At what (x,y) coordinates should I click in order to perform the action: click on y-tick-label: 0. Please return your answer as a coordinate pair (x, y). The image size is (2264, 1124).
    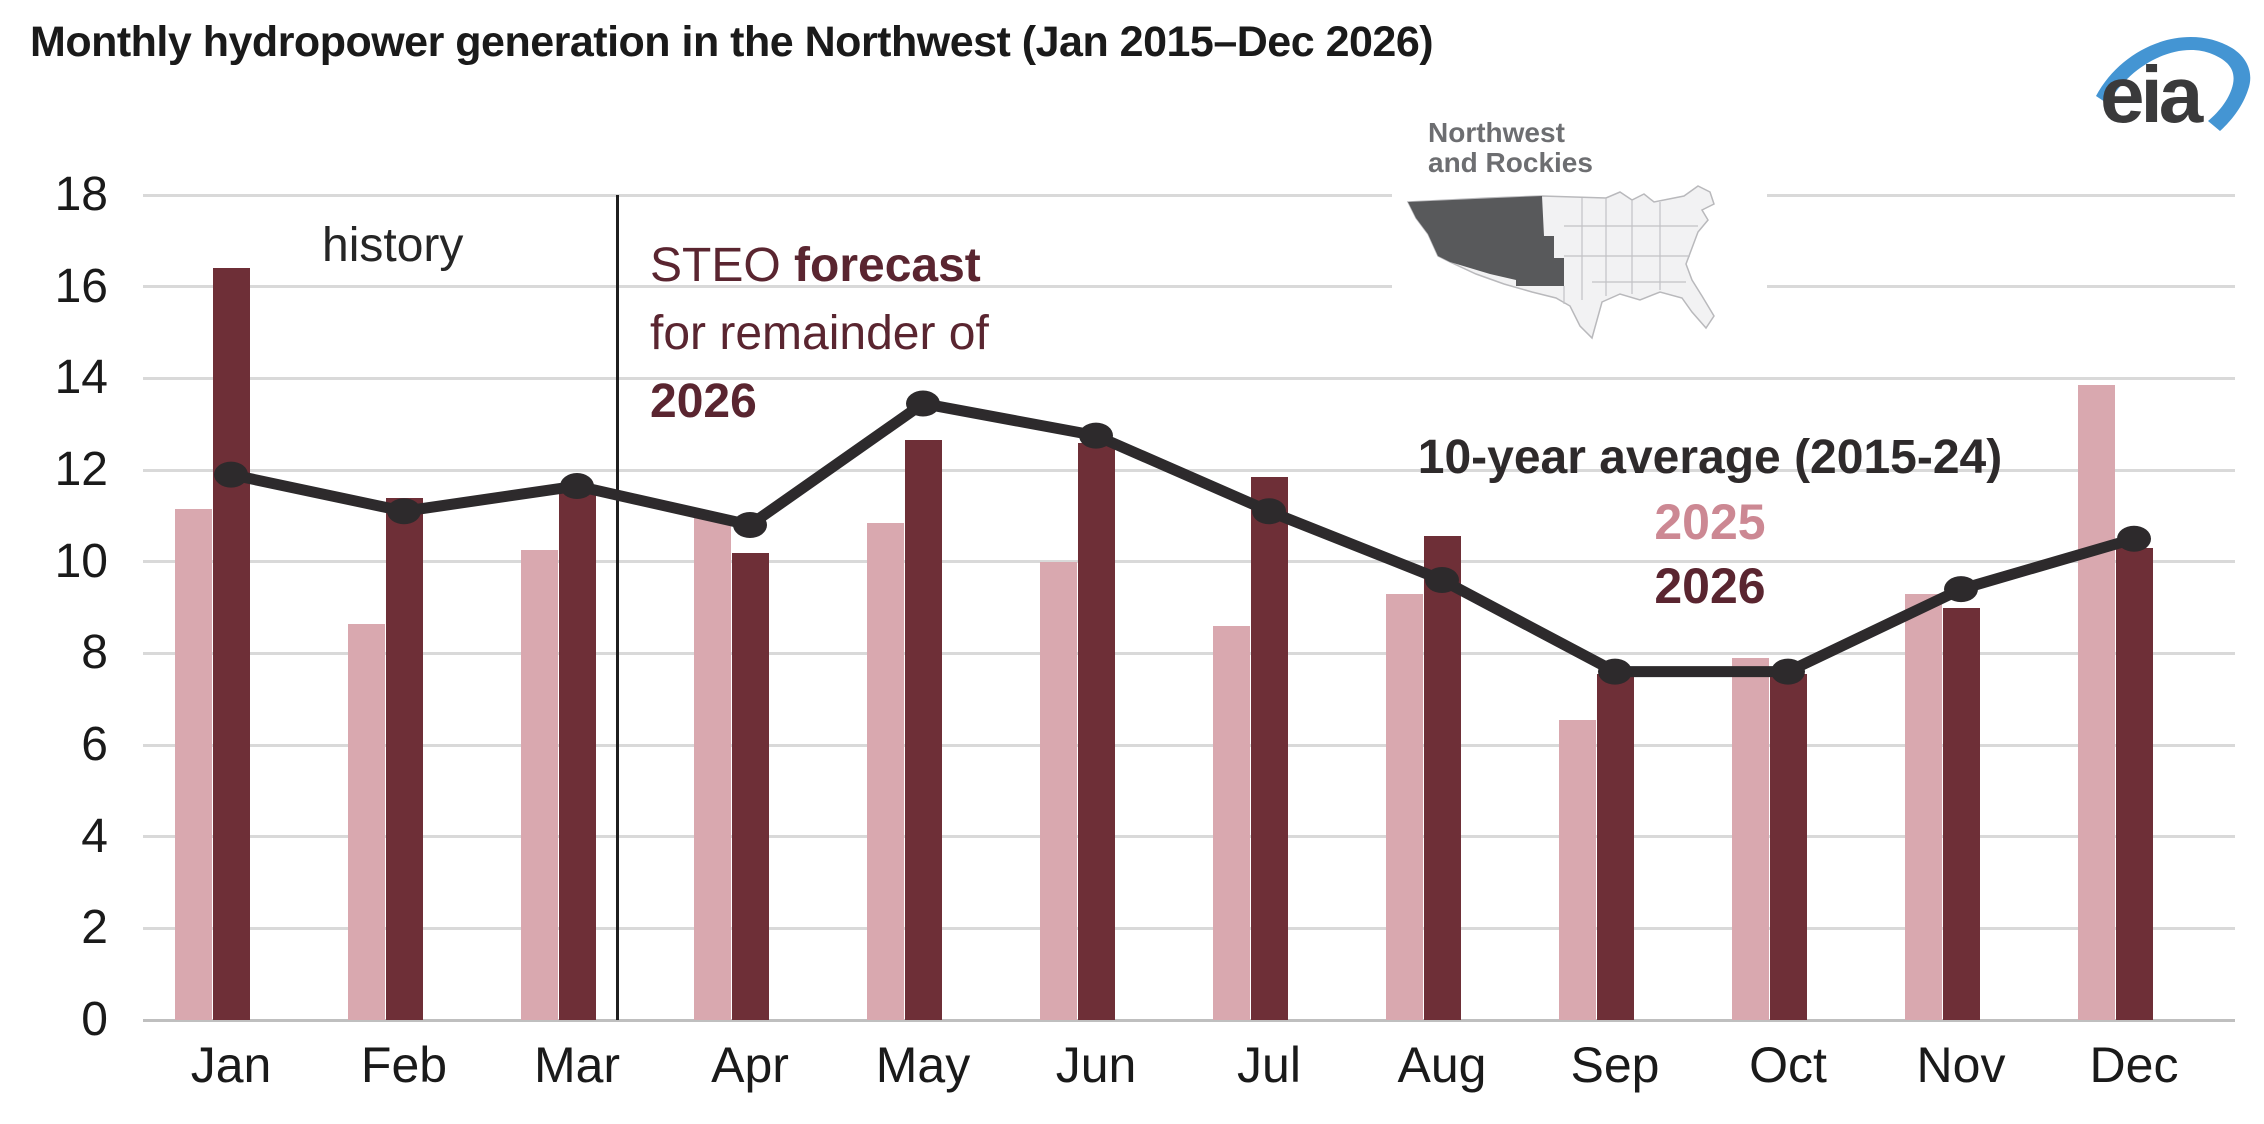
    Looking at the image, I should click on (94, 1019).